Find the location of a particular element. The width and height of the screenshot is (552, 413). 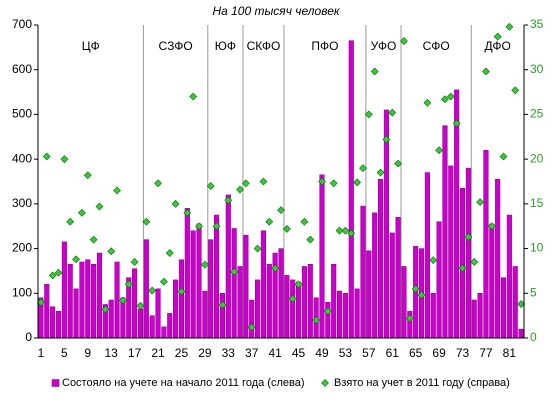

y2-tick-label: 25 is located at coordinates (537, 114).